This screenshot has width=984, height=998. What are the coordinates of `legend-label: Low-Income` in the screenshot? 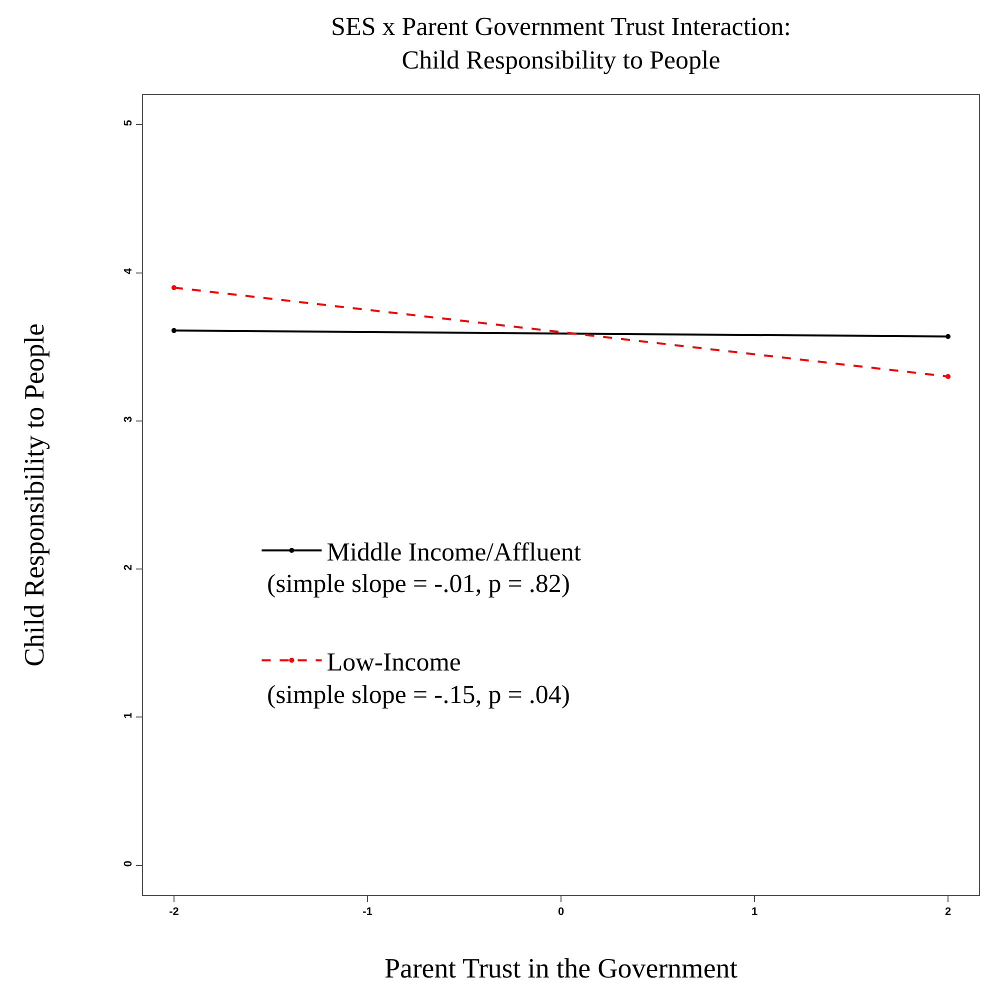 It's located at (393, 661).